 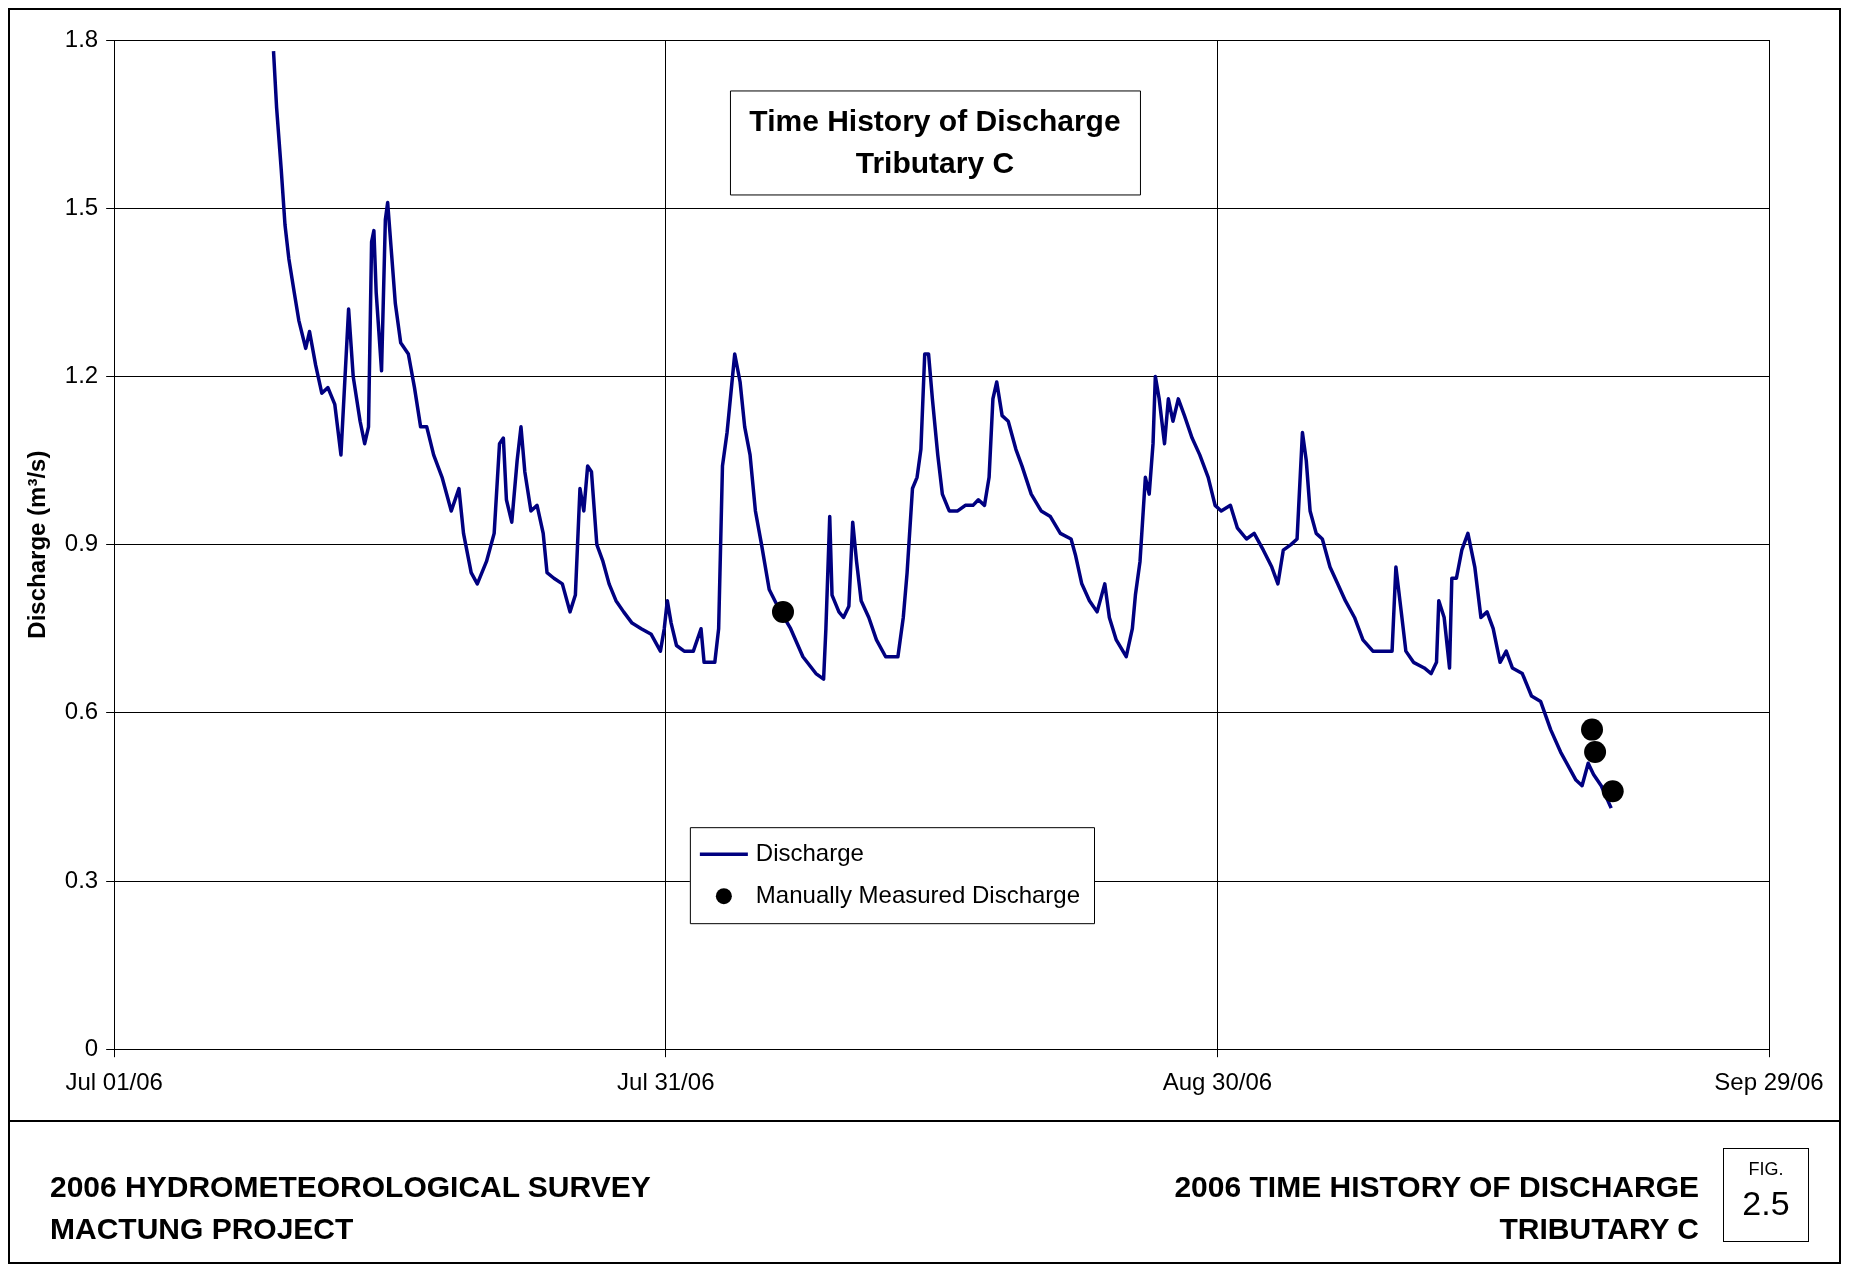 I want to click on text: Tributary C, so click(x=935, y=162).